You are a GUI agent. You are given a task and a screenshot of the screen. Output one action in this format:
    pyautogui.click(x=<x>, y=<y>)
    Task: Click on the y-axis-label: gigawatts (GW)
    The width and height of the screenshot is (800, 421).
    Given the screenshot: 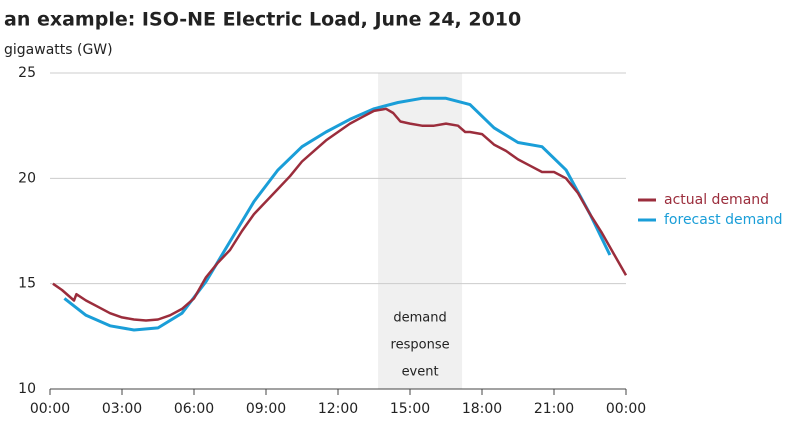 What is the action you would take?
    pyautogui.click(x=58, y=50)
    